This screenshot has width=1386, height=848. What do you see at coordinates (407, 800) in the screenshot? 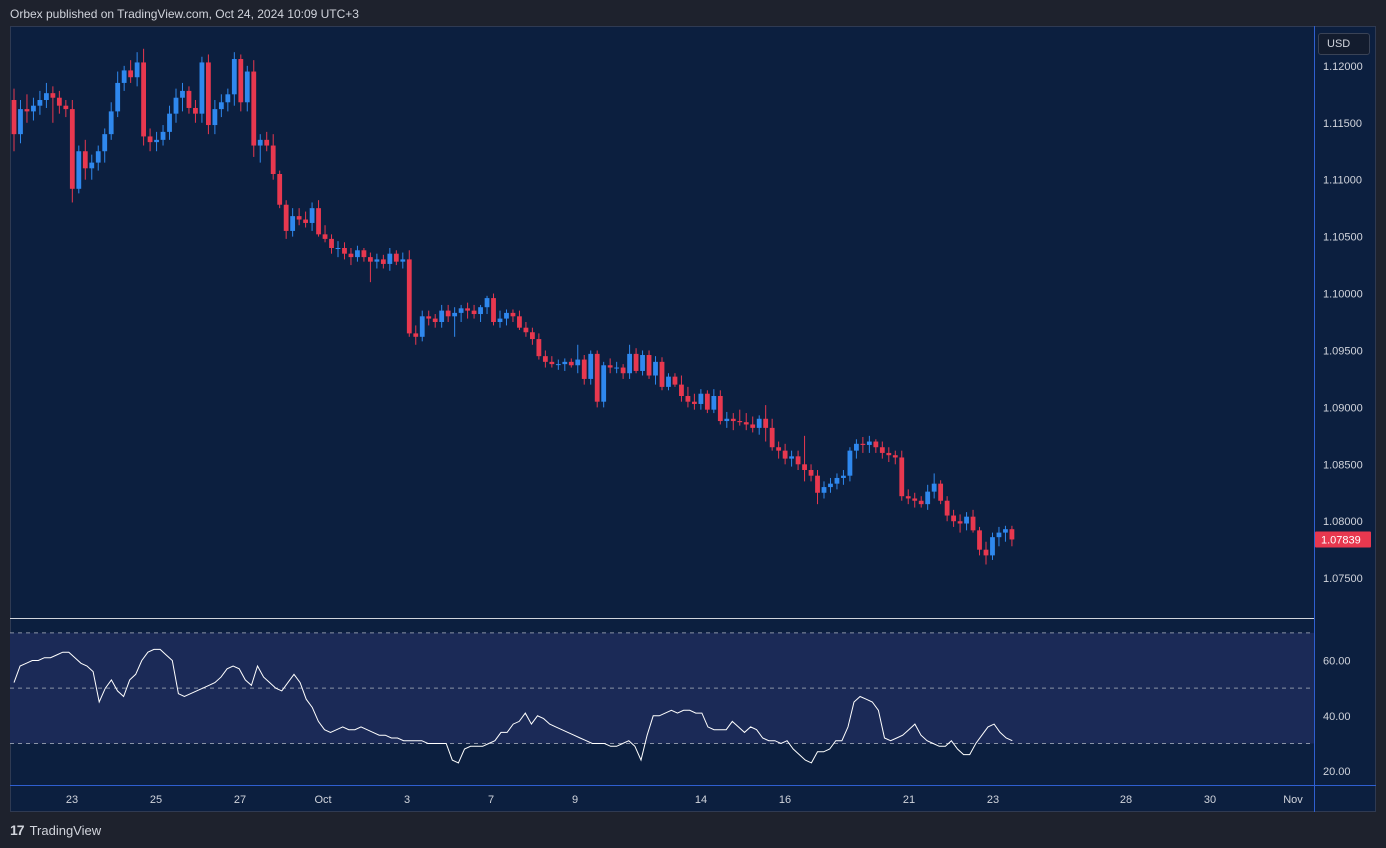
I see `time-tick-label: 3` at bounding box center [407, 800].